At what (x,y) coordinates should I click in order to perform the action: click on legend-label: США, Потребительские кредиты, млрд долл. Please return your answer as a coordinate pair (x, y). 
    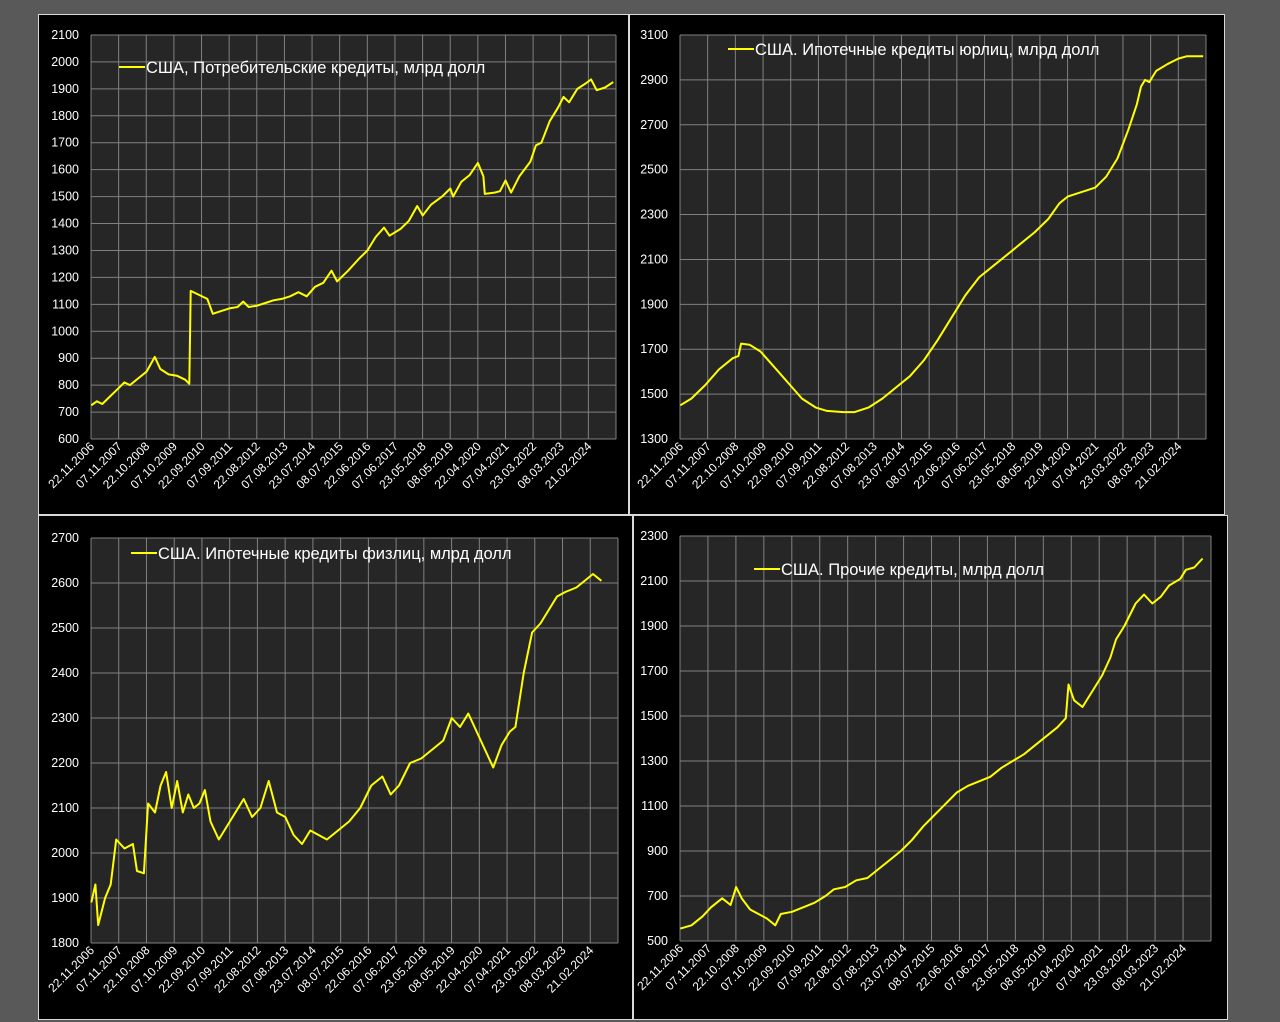
    Looking at the image, I should click on (315, 68).